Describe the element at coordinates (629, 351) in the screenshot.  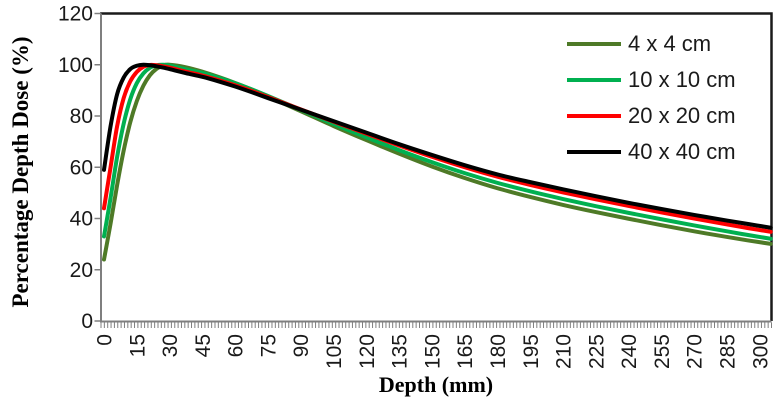
I see `x-tick-label: 240` at that location.